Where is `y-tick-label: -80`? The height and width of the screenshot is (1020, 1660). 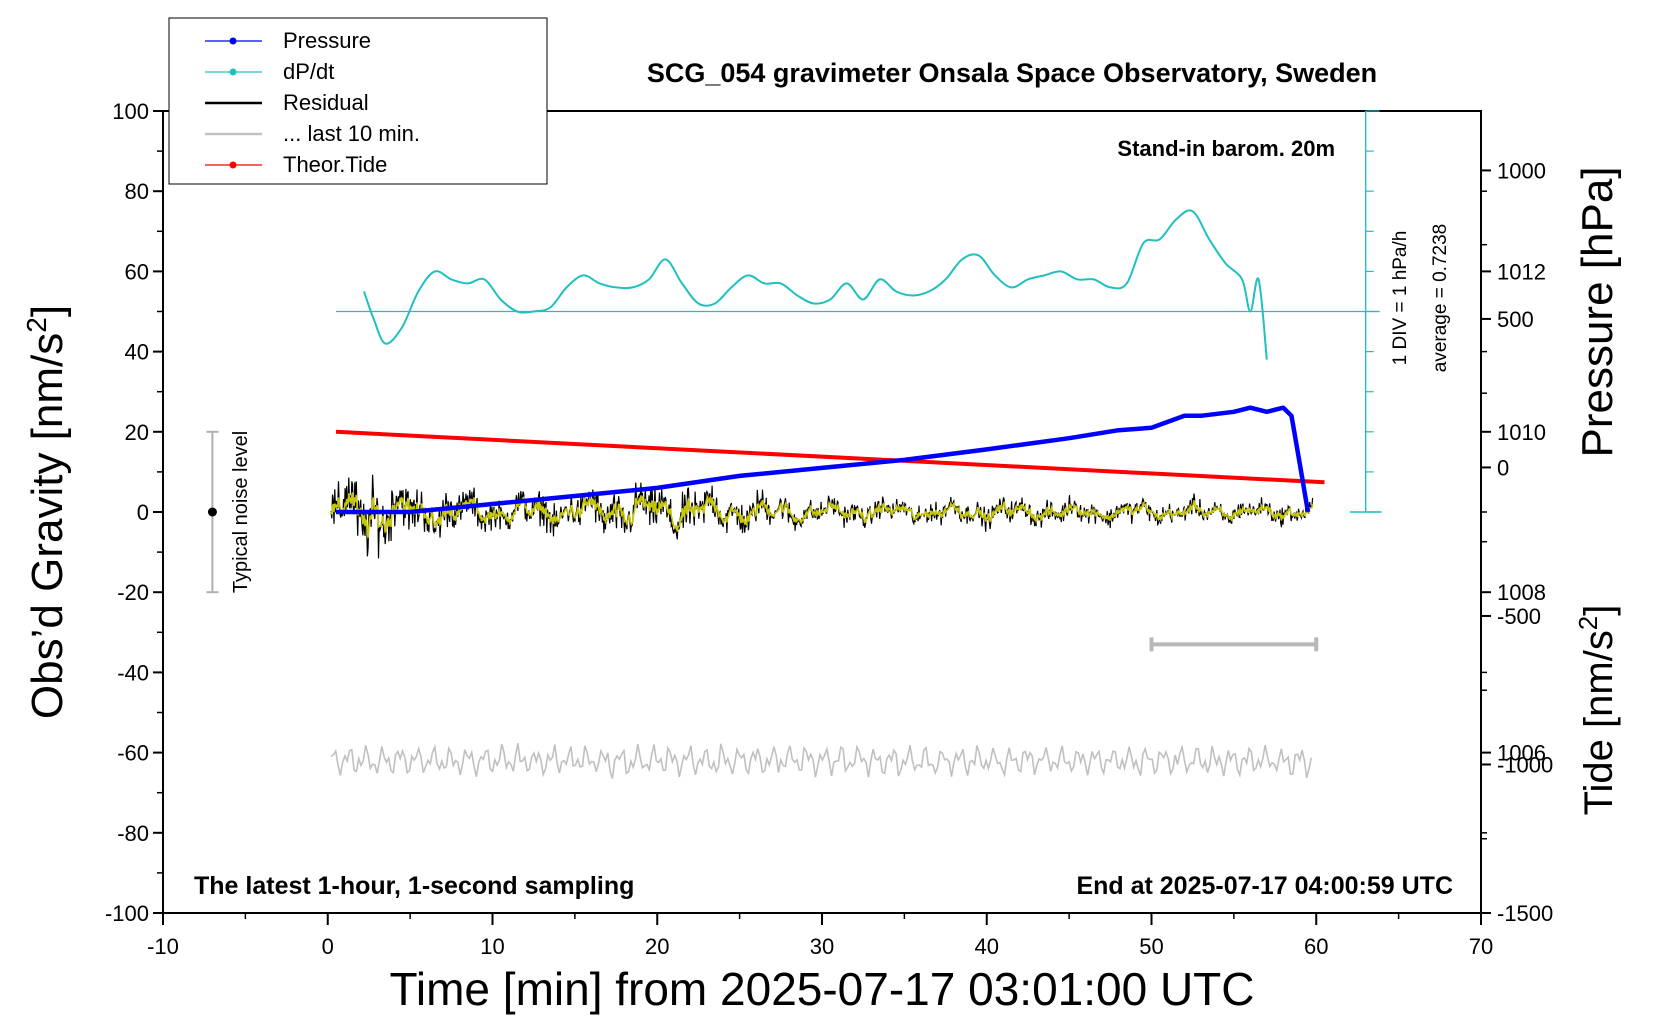 y-tick-label: -80 is located at coordinates (133, 833).